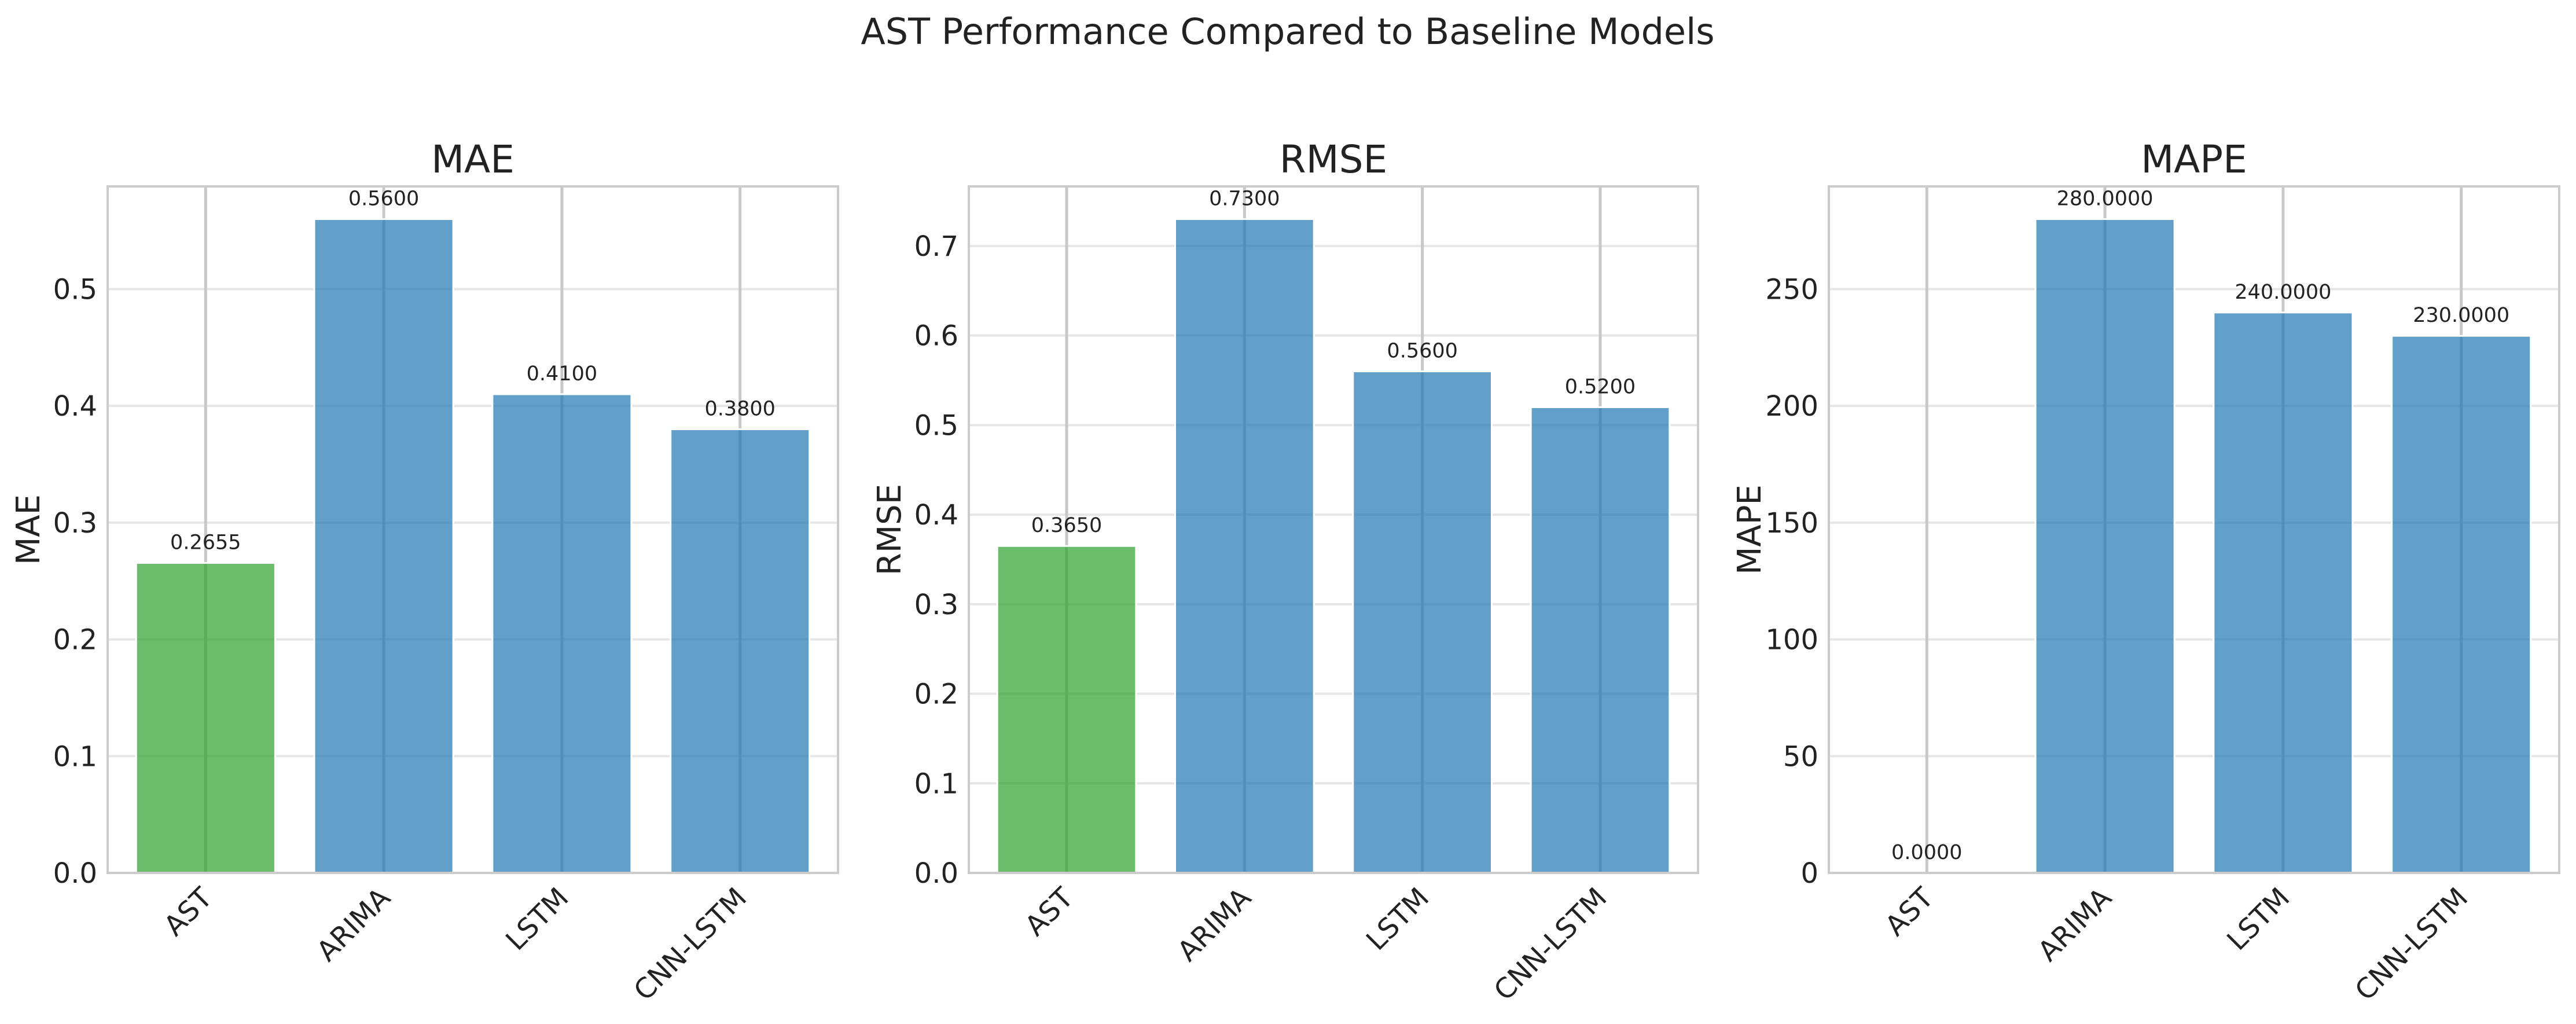 Image resolution: width=2576 pixels, height=1024 pixels. I want to click on data-label: 0.2655, so click(205, 542).